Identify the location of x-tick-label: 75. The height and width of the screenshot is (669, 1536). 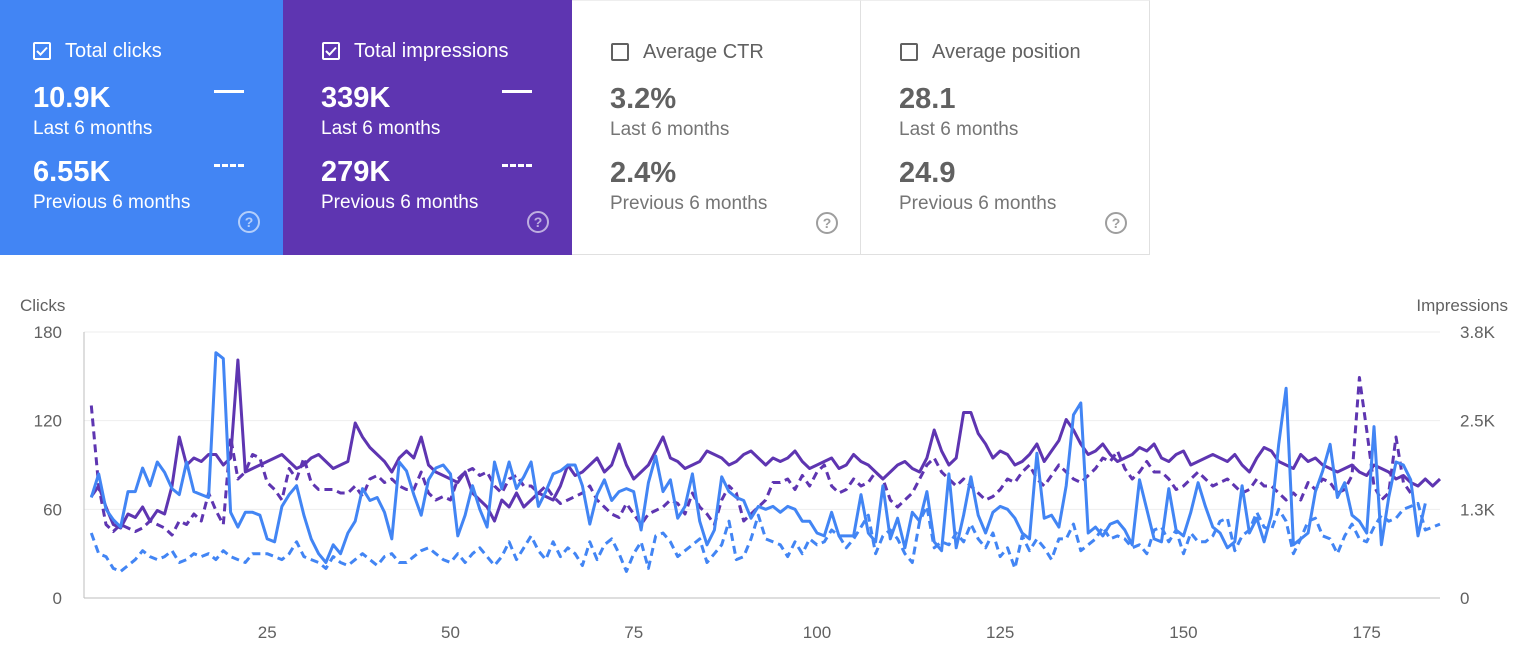
(633, 632).